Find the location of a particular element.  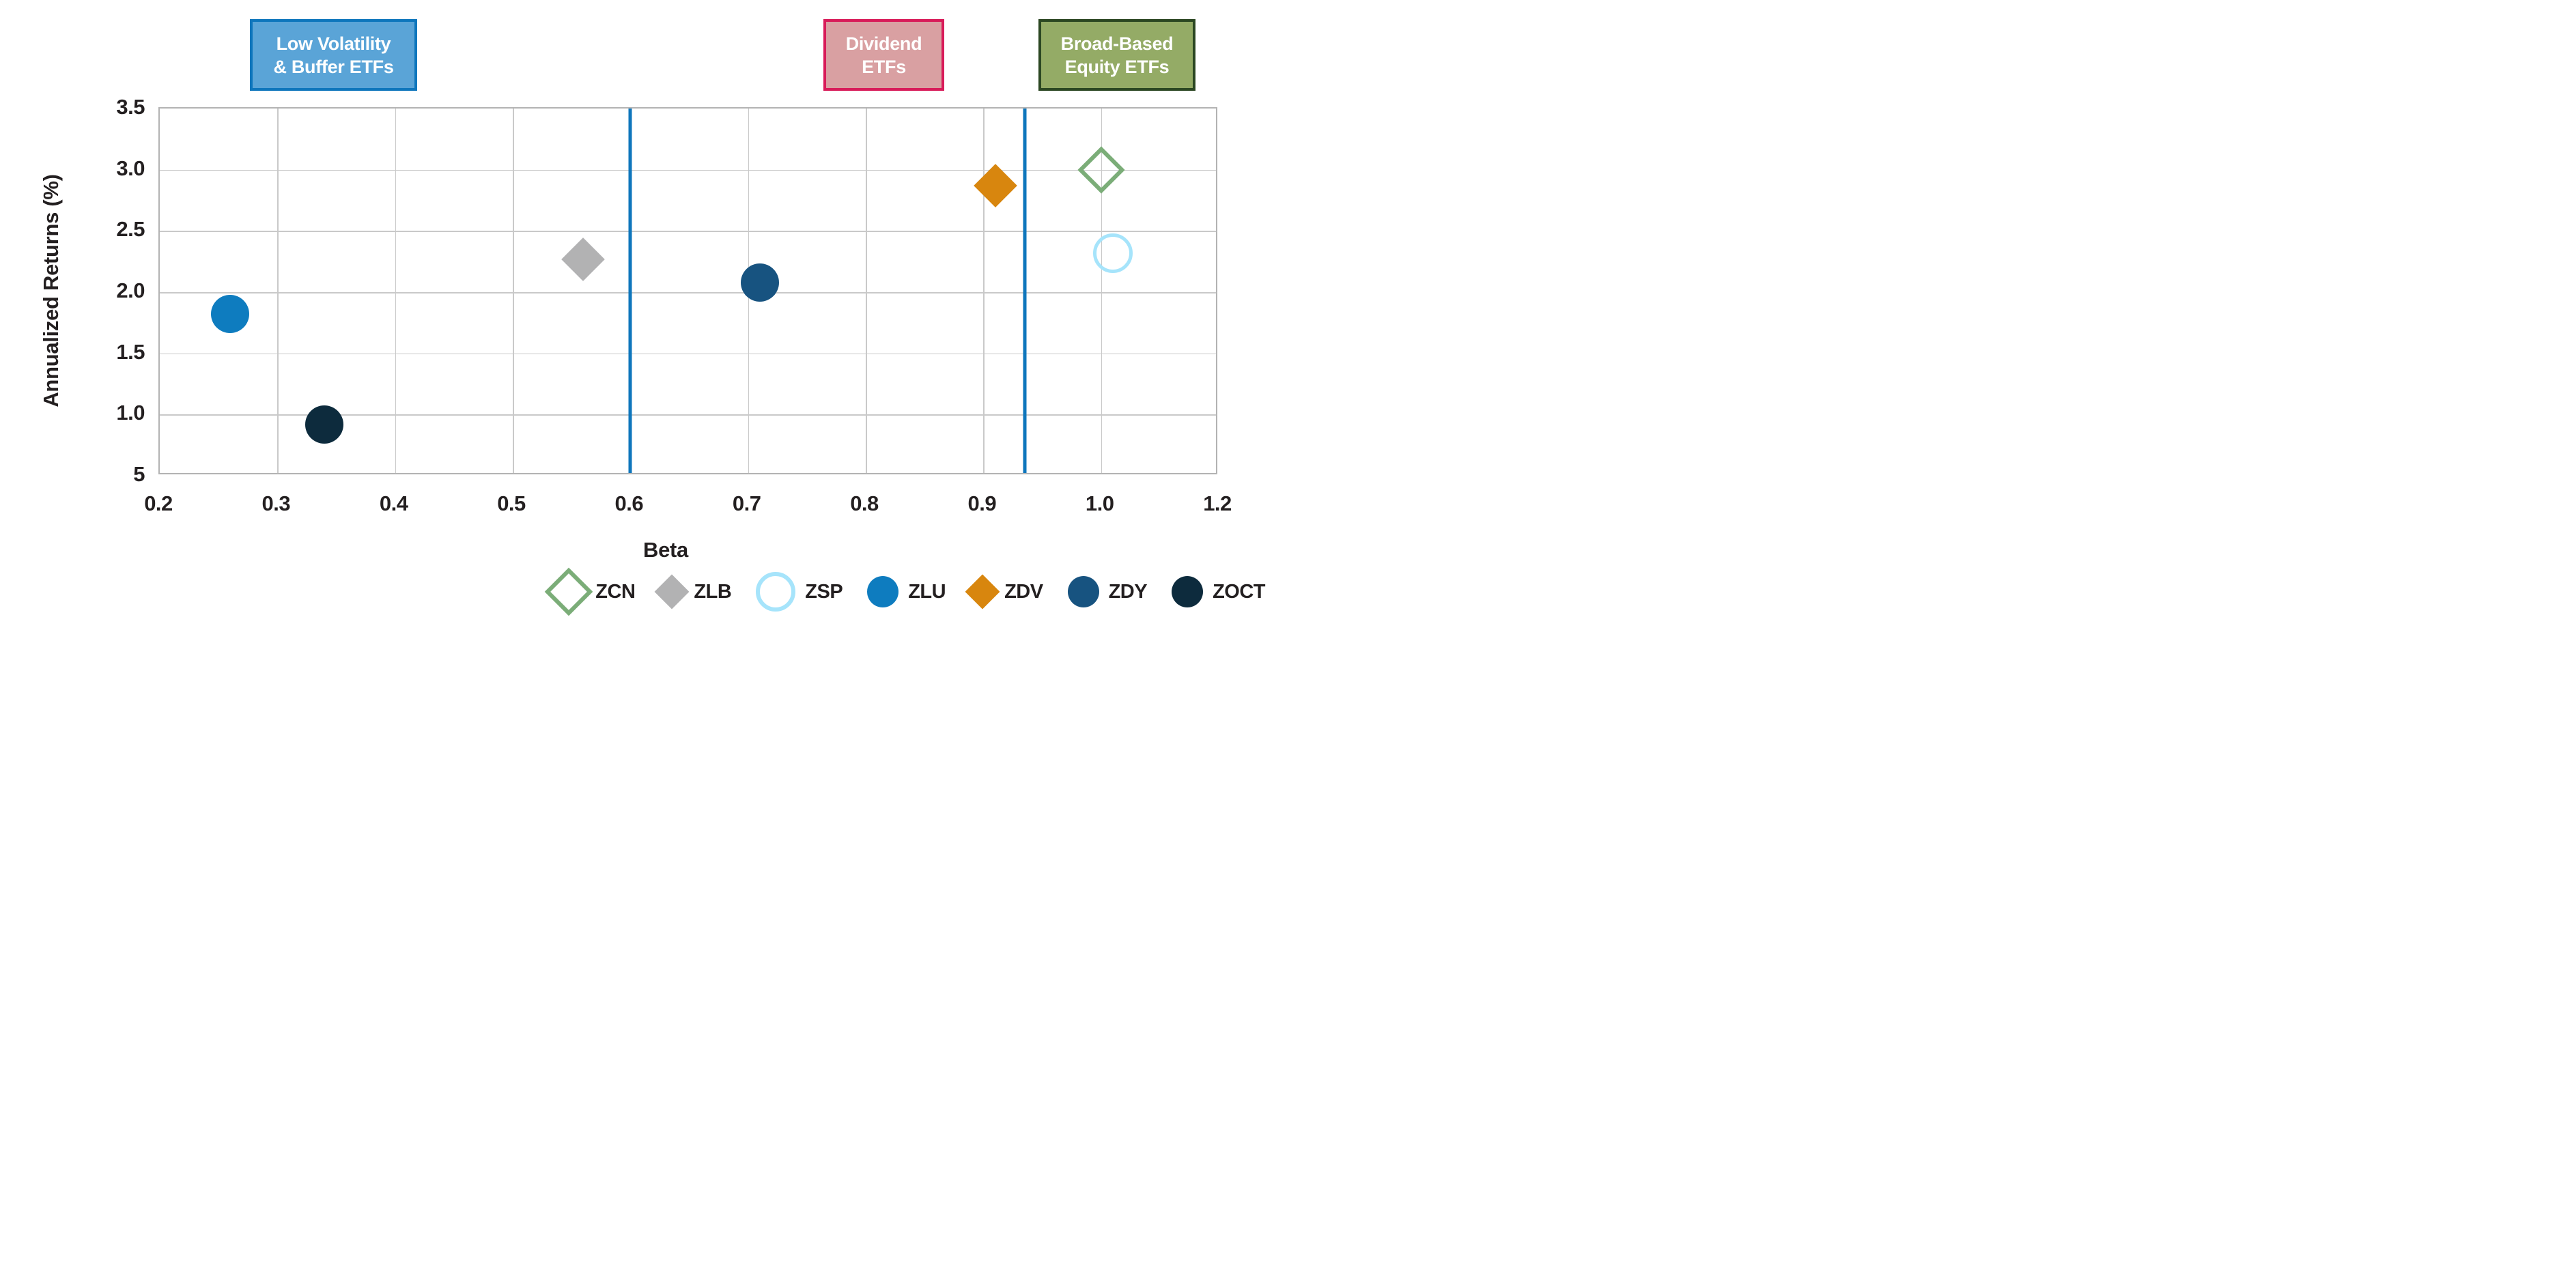

data-point-zdy is located at coordinates (759, 282).